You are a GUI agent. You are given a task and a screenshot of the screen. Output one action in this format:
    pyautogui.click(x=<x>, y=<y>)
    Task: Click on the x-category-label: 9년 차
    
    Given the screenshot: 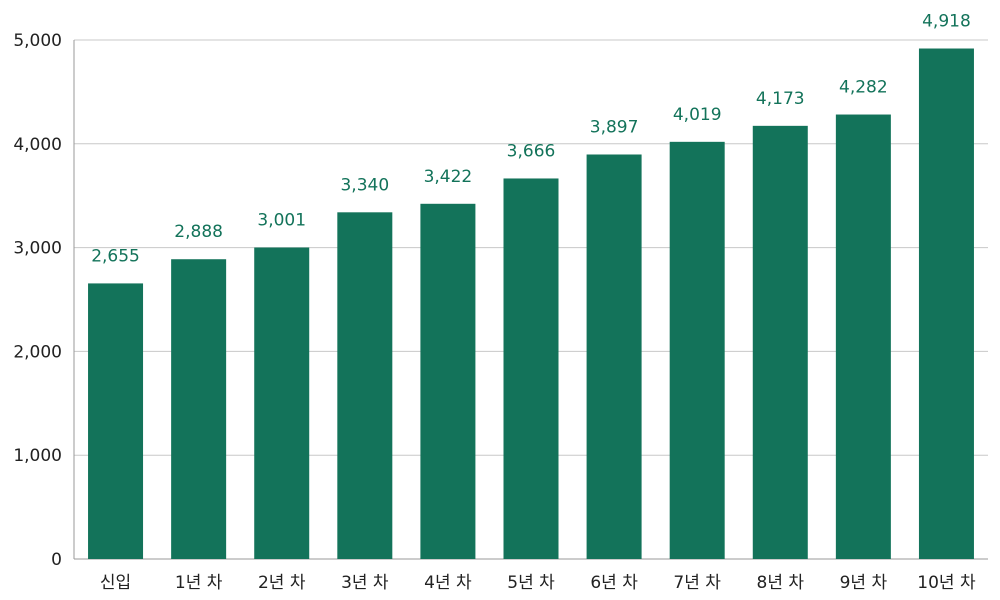 What is the action you would take?
    pyautogui.click(x=864, y=583)
    